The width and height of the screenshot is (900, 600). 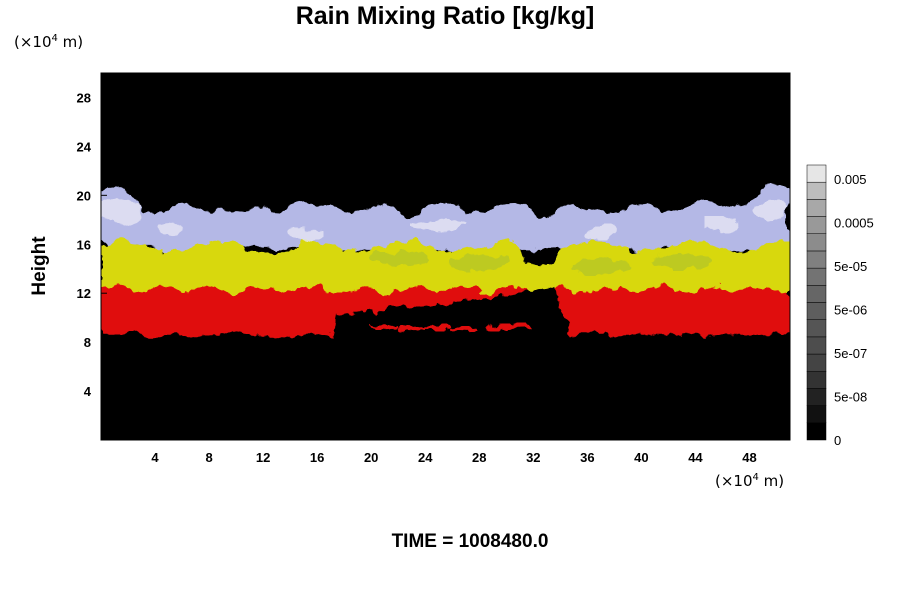 I want to click on colorbar-tick-label: 5e-06, so click(x=850, y=310).